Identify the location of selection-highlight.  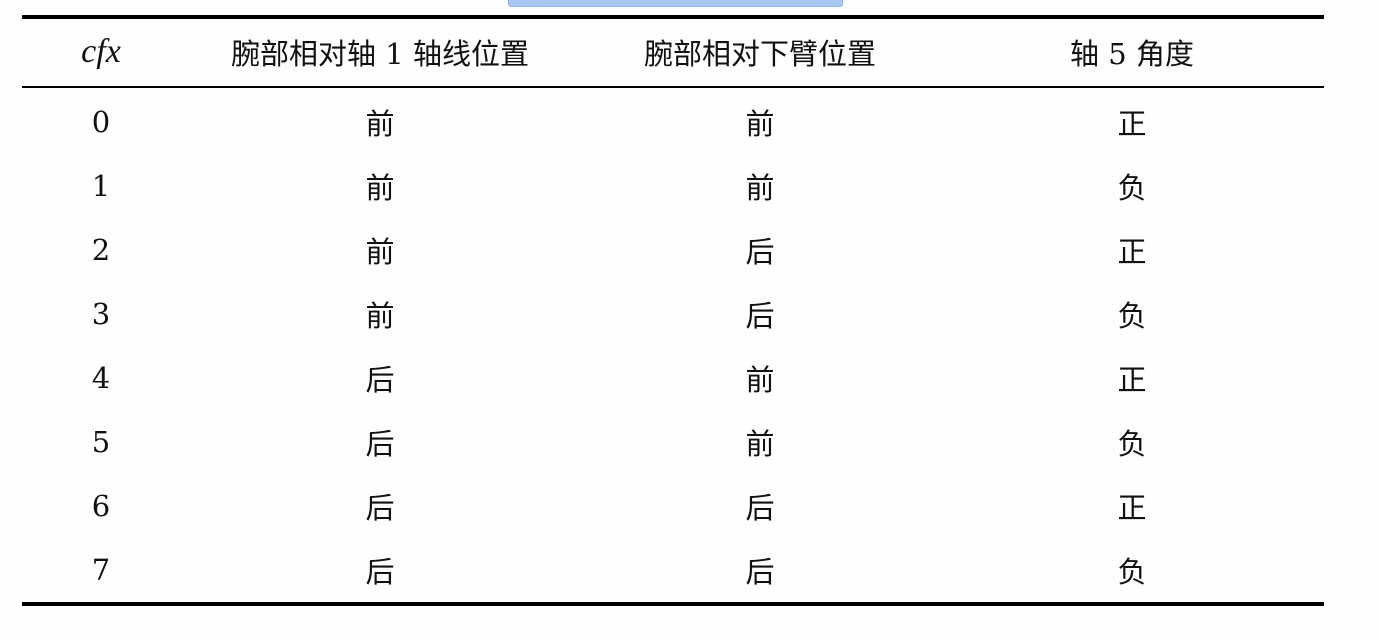
(675, 3).